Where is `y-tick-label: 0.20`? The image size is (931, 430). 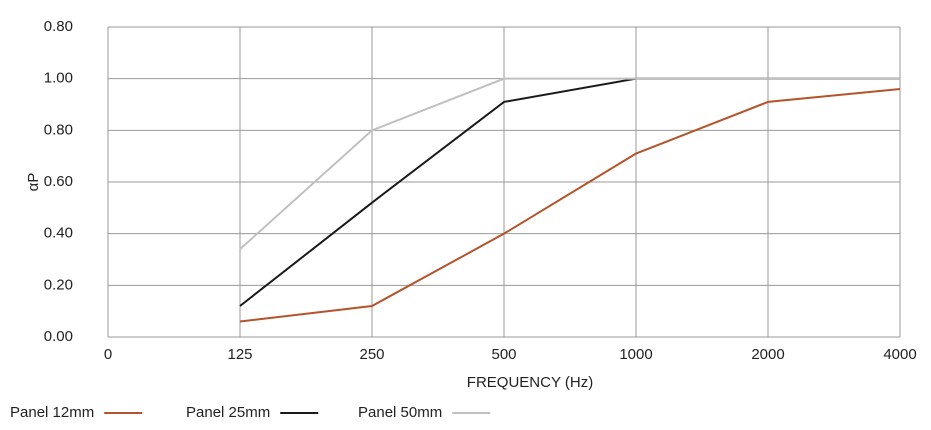 y-tick-label: 0.20 is located at coordinates (58, 284).